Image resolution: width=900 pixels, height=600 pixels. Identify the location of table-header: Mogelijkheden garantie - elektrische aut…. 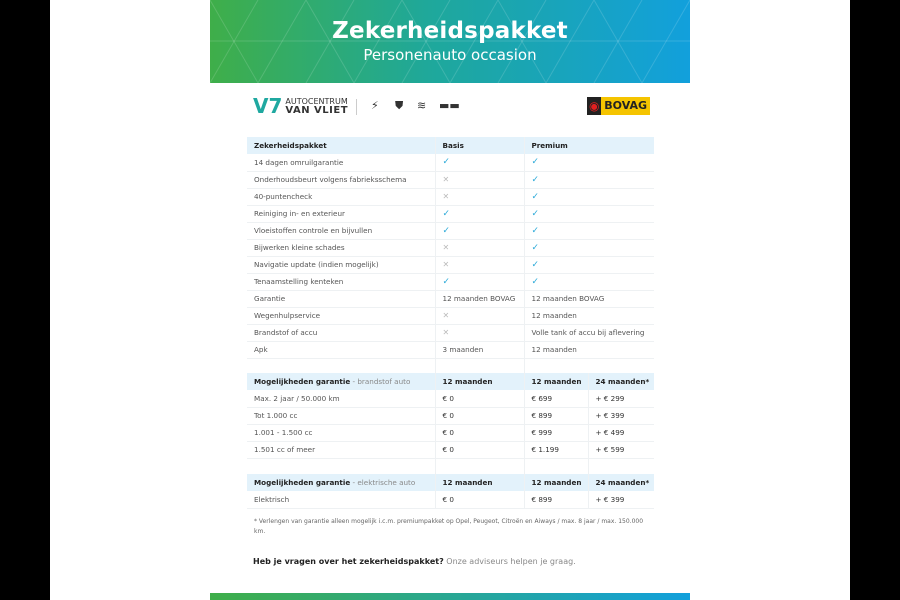
(450, 482).